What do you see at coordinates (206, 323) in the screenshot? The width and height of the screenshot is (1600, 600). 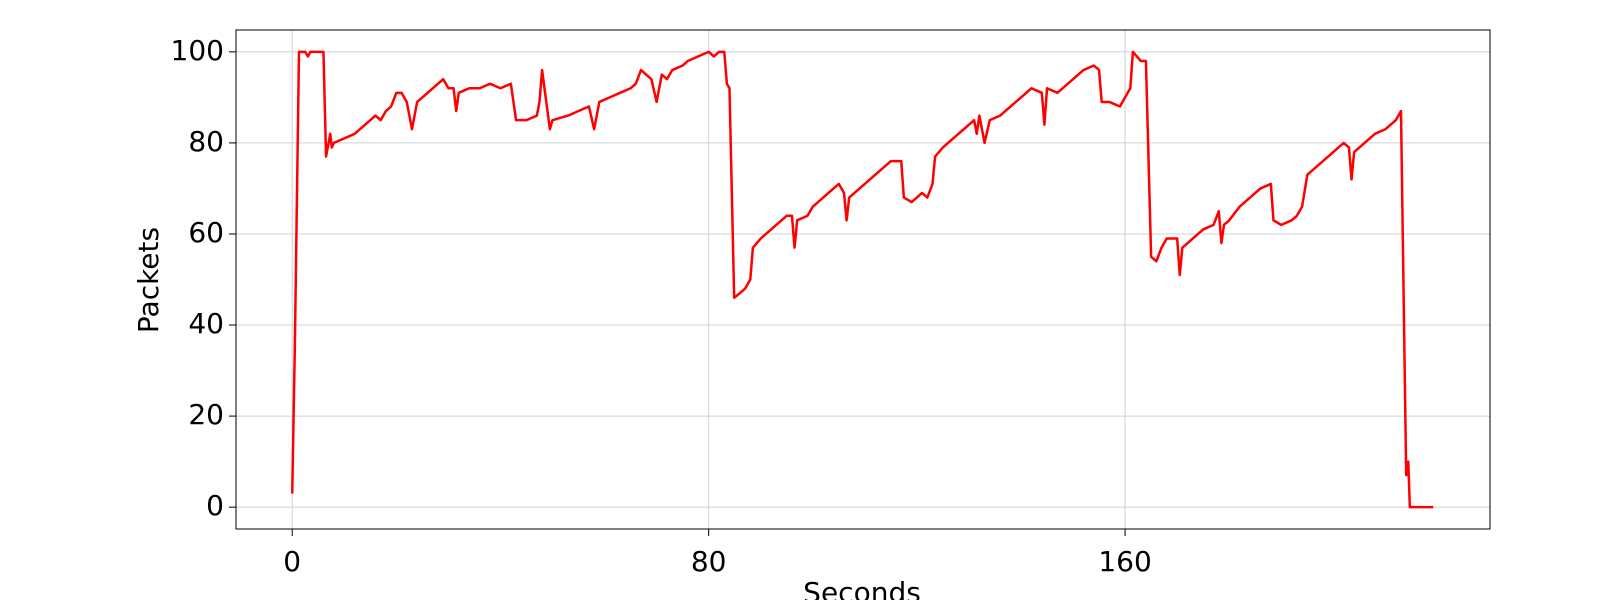 I see `y-tick-label: 40` at bounding box center [206, 323].